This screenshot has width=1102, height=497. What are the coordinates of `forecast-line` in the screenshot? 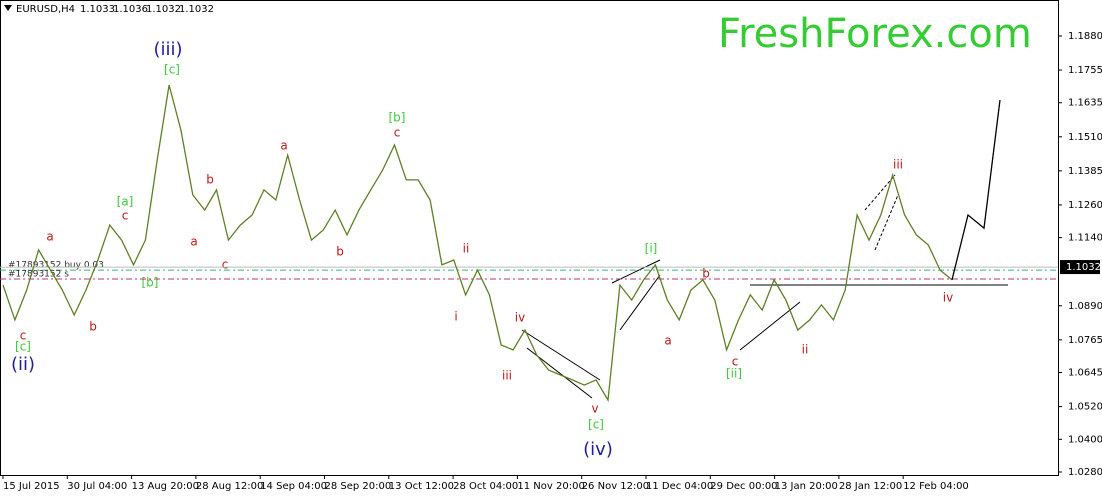 It's located at (976, 190).